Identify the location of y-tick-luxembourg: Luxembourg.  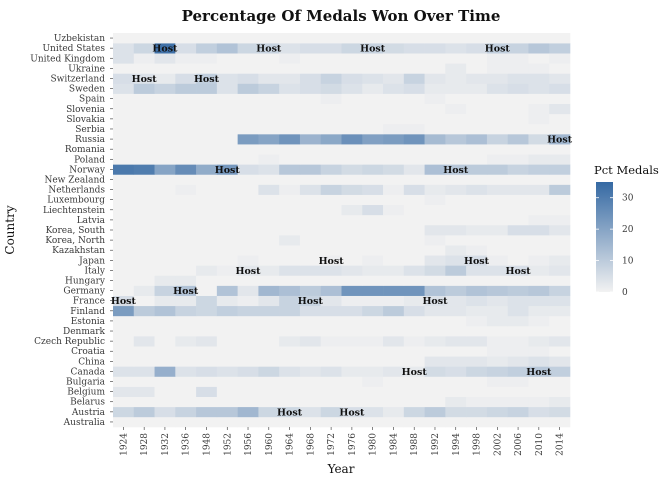
(76, 201).